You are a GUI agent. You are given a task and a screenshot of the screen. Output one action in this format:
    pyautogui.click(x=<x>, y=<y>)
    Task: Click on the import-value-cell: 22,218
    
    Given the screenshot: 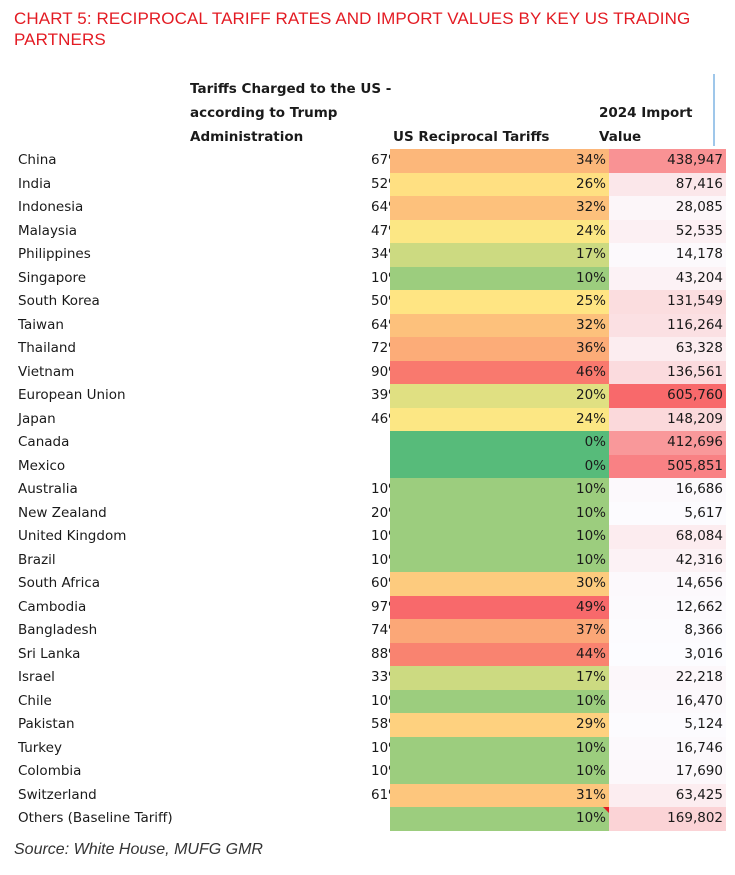 What is the action you would take?
    pyautogui.click(x=667, y=678)
    